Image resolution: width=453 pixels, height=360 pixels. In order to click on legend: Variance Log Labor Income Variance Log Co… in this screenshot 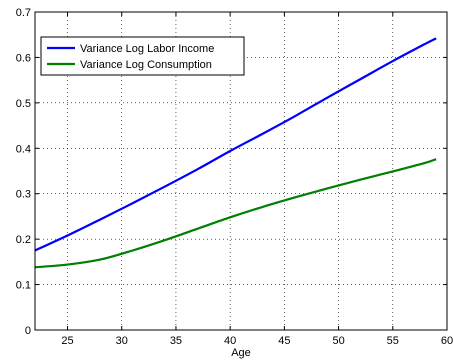, I will do `click(142, 56)`.